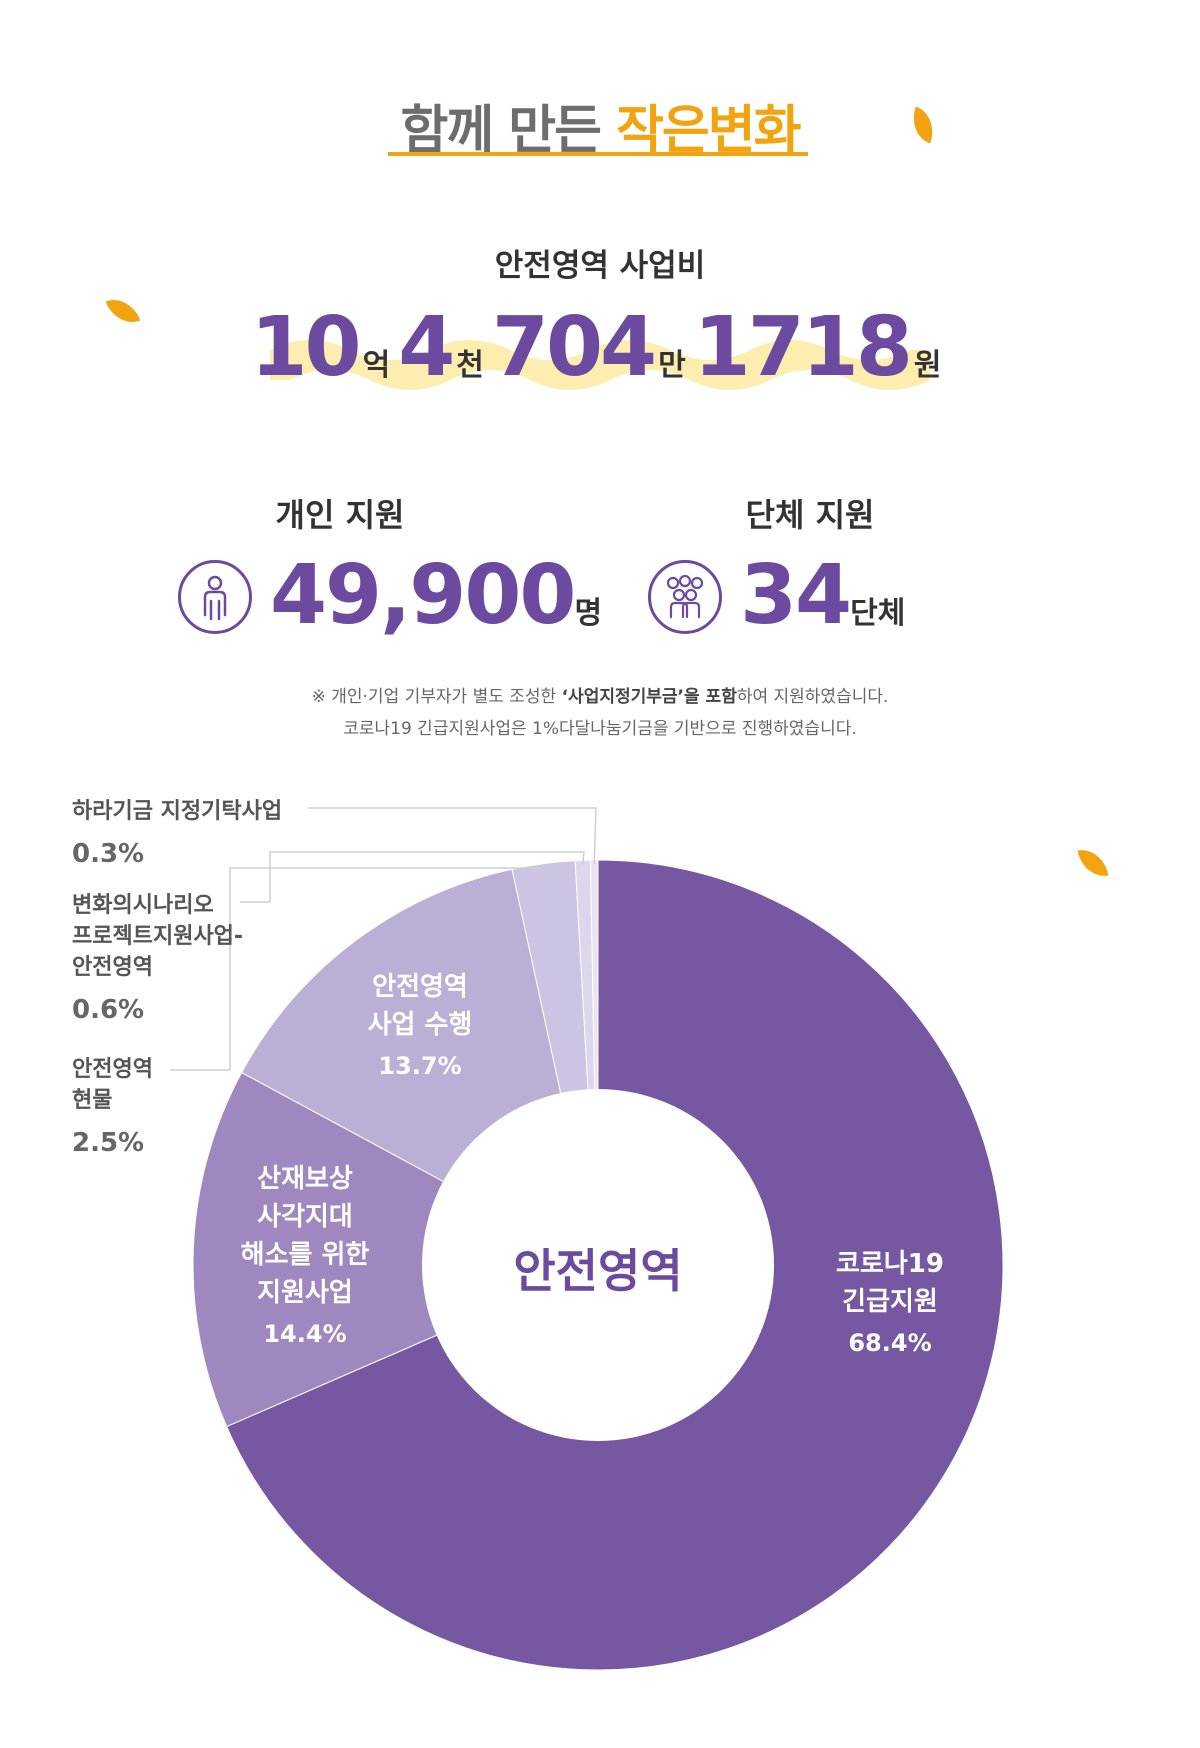  Describe the element at coordinates (143, 905) in the screenshot. I see `slice-label-line: 변화의시나리오` at that location.